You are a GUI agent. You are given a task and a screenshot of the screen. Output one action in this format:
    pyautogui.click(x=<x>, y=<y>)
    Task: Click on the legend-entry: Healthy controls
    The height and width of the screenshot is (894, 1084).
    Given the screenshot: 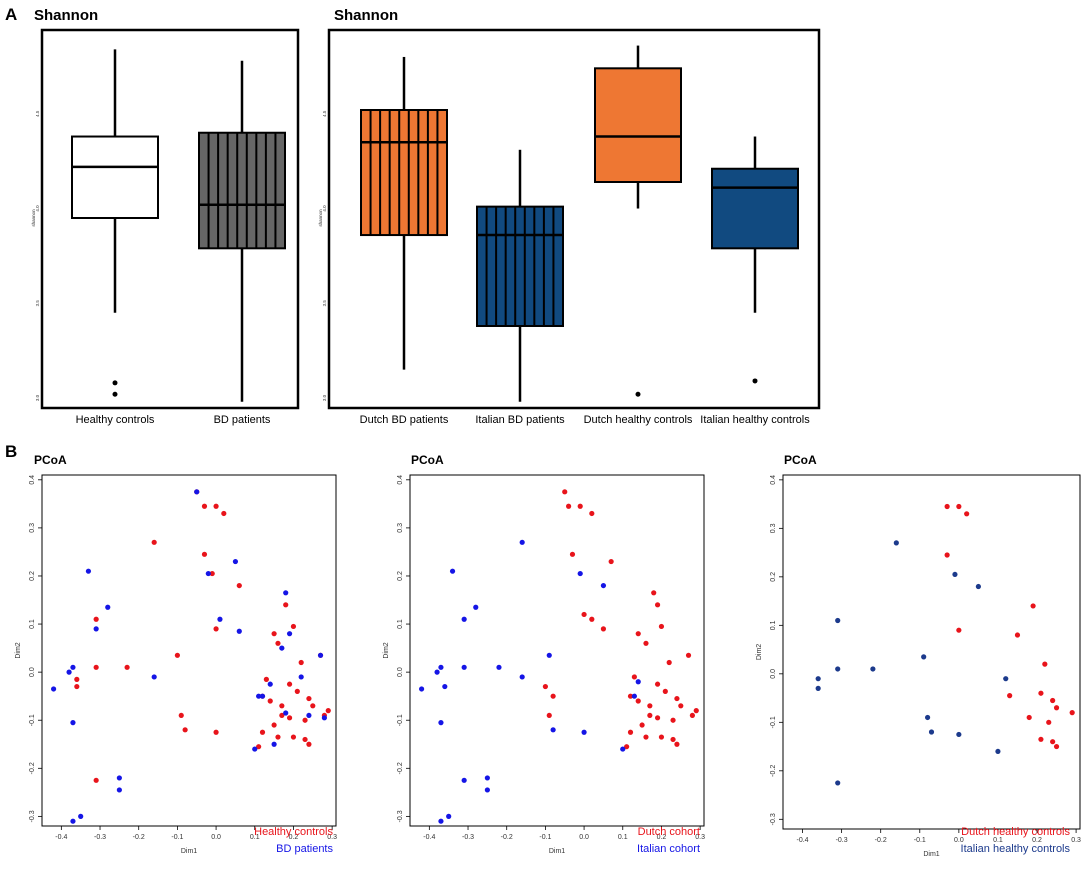 What is the action you would take?
    pyautogui.click(x=293, y=832)
    